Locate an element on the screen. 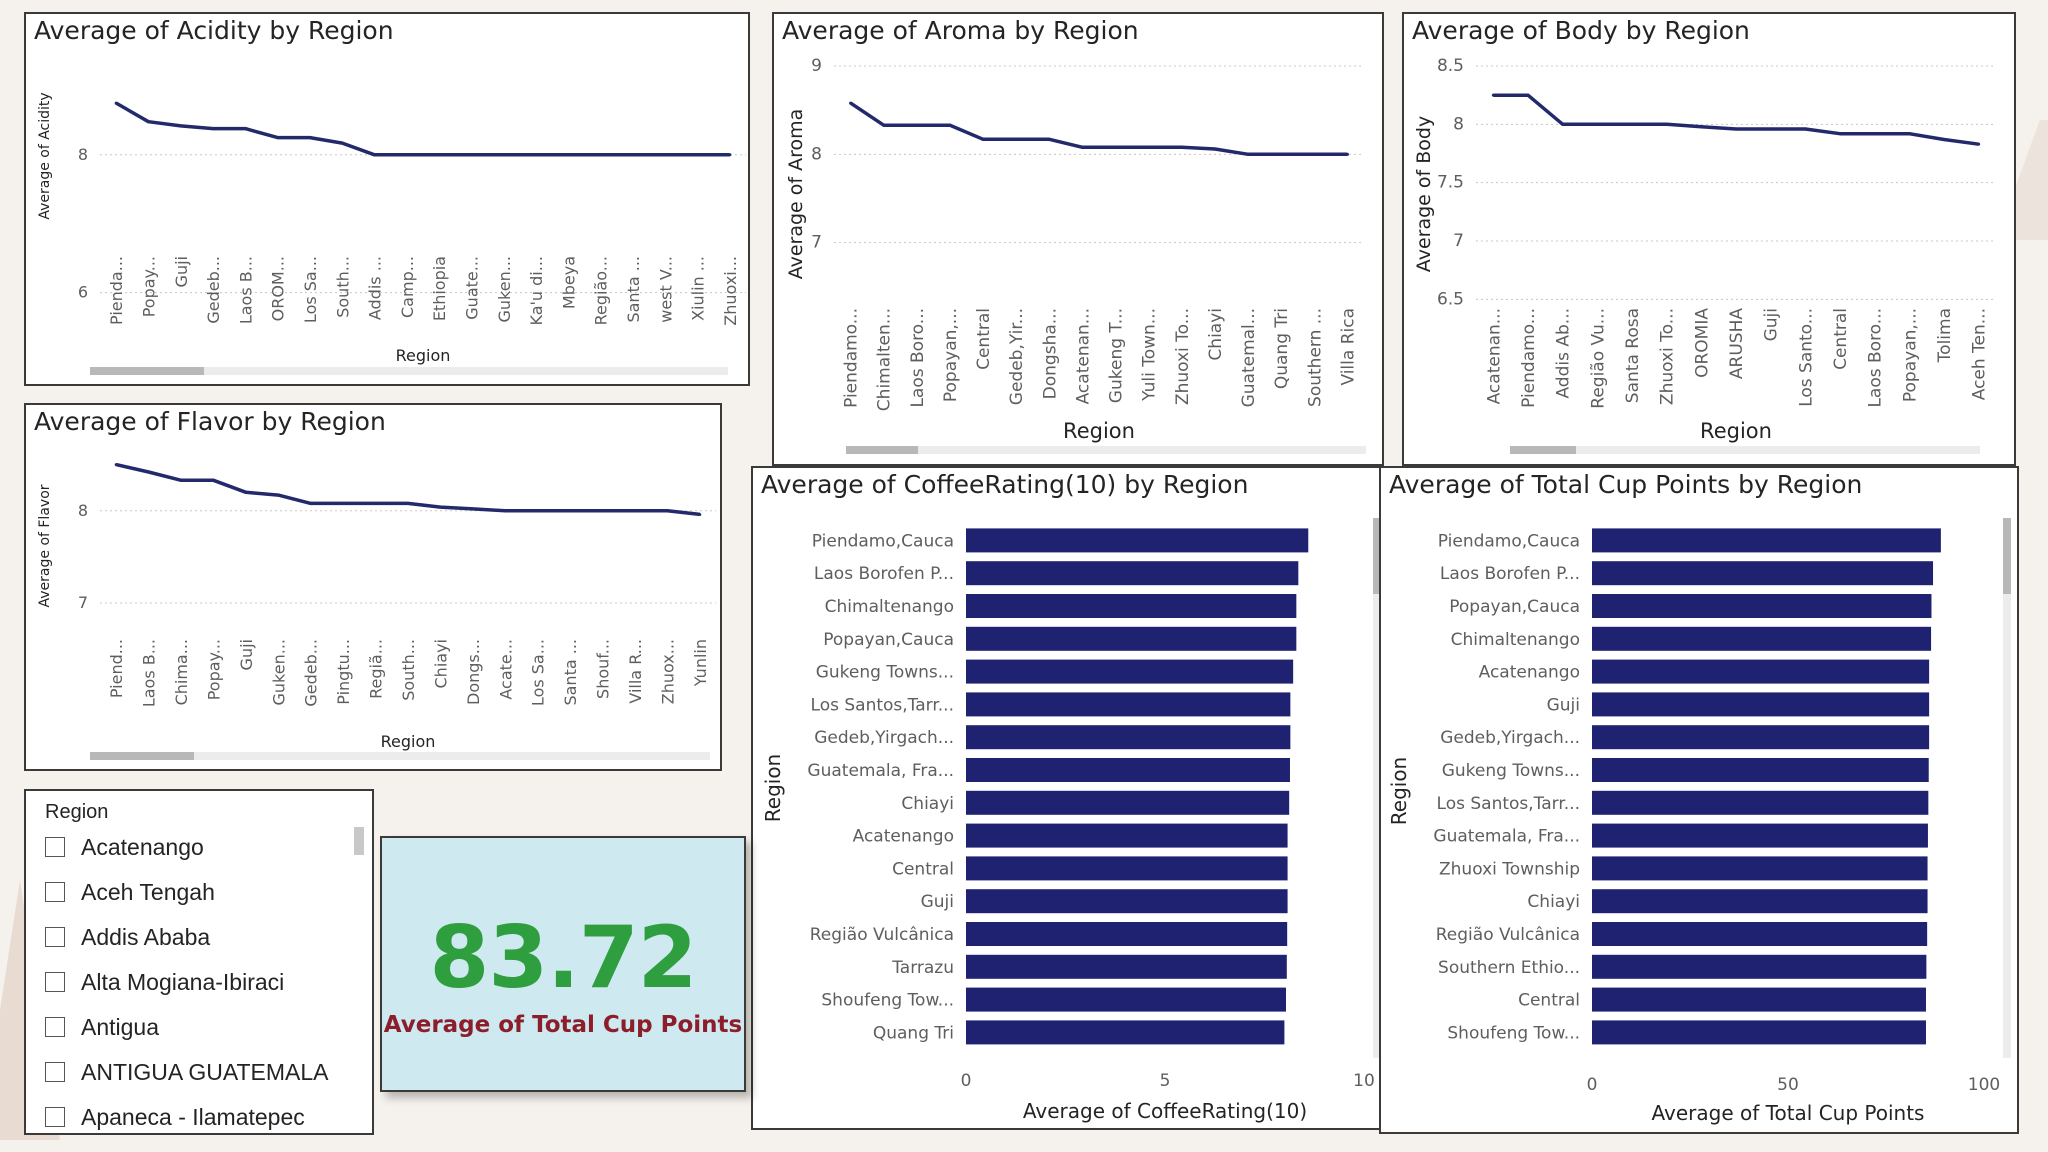 The image size is (2048, 1152). x-tick-label: 5 is located at coordinates (1165, 1081).